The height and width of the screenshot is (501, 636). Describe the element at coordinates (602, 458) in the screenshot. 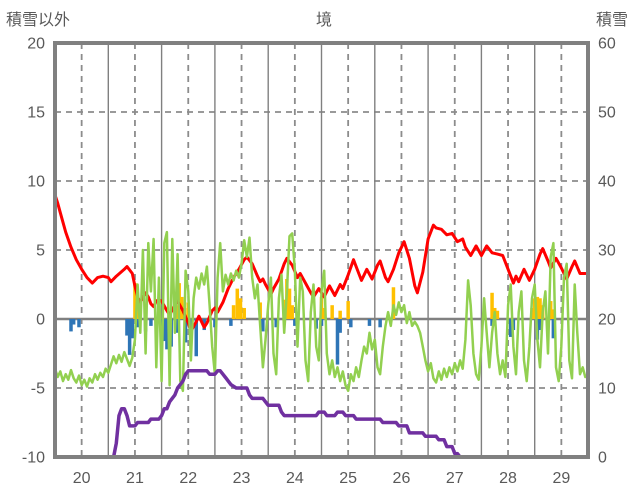

I see `right-axis-tick-label: 0` at that location.